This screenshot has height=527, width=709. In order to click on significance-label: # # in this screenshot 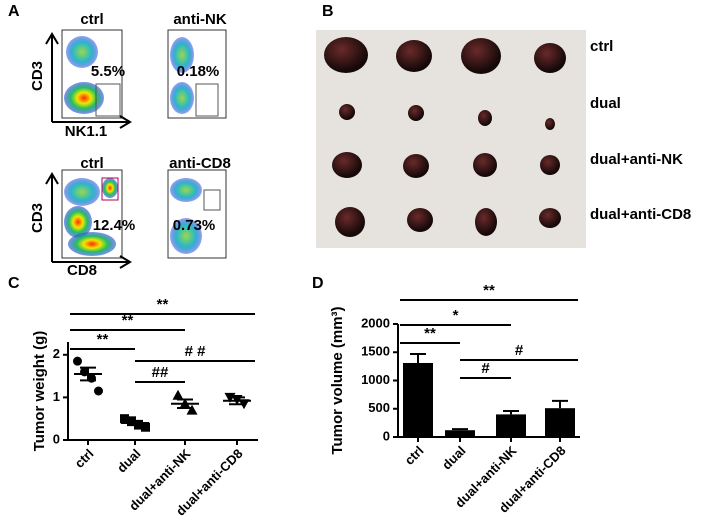, I will do `click(196, 351)`.